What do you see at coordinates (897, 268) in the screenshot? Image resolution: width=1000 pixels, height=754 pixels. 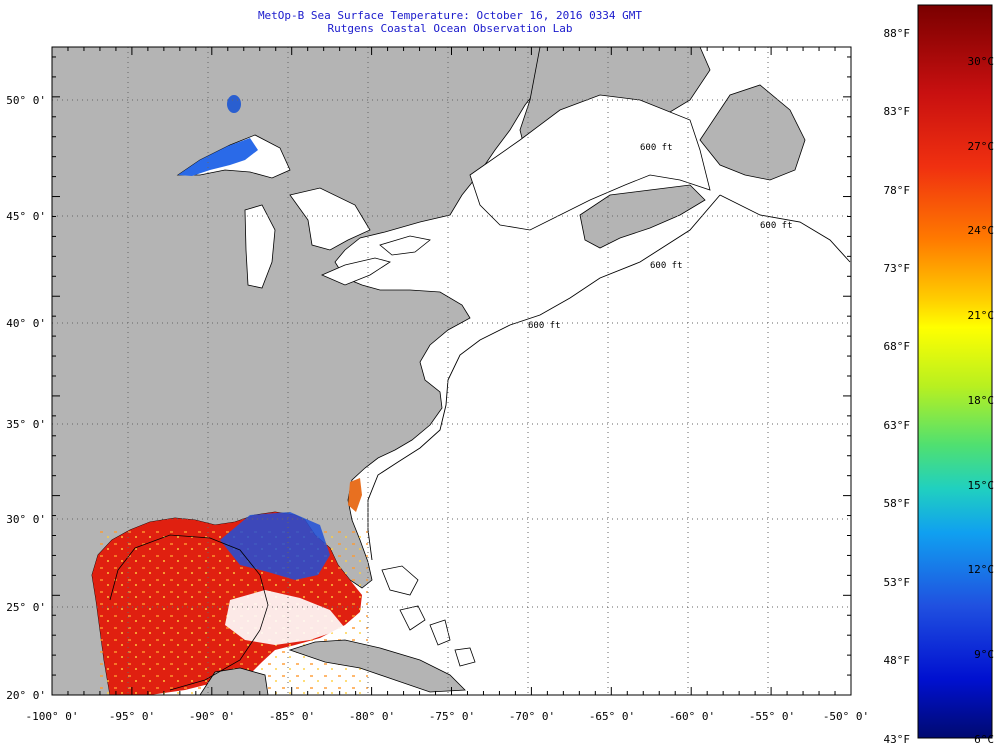 I see `colorbar-f-label: 73°F` at bounding box center [897, 268].